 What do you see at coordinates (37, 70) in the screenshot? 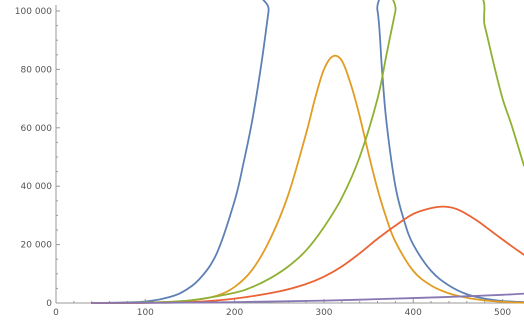
I see `y-tick-label: 80 000` at bounding box center [37, 70].